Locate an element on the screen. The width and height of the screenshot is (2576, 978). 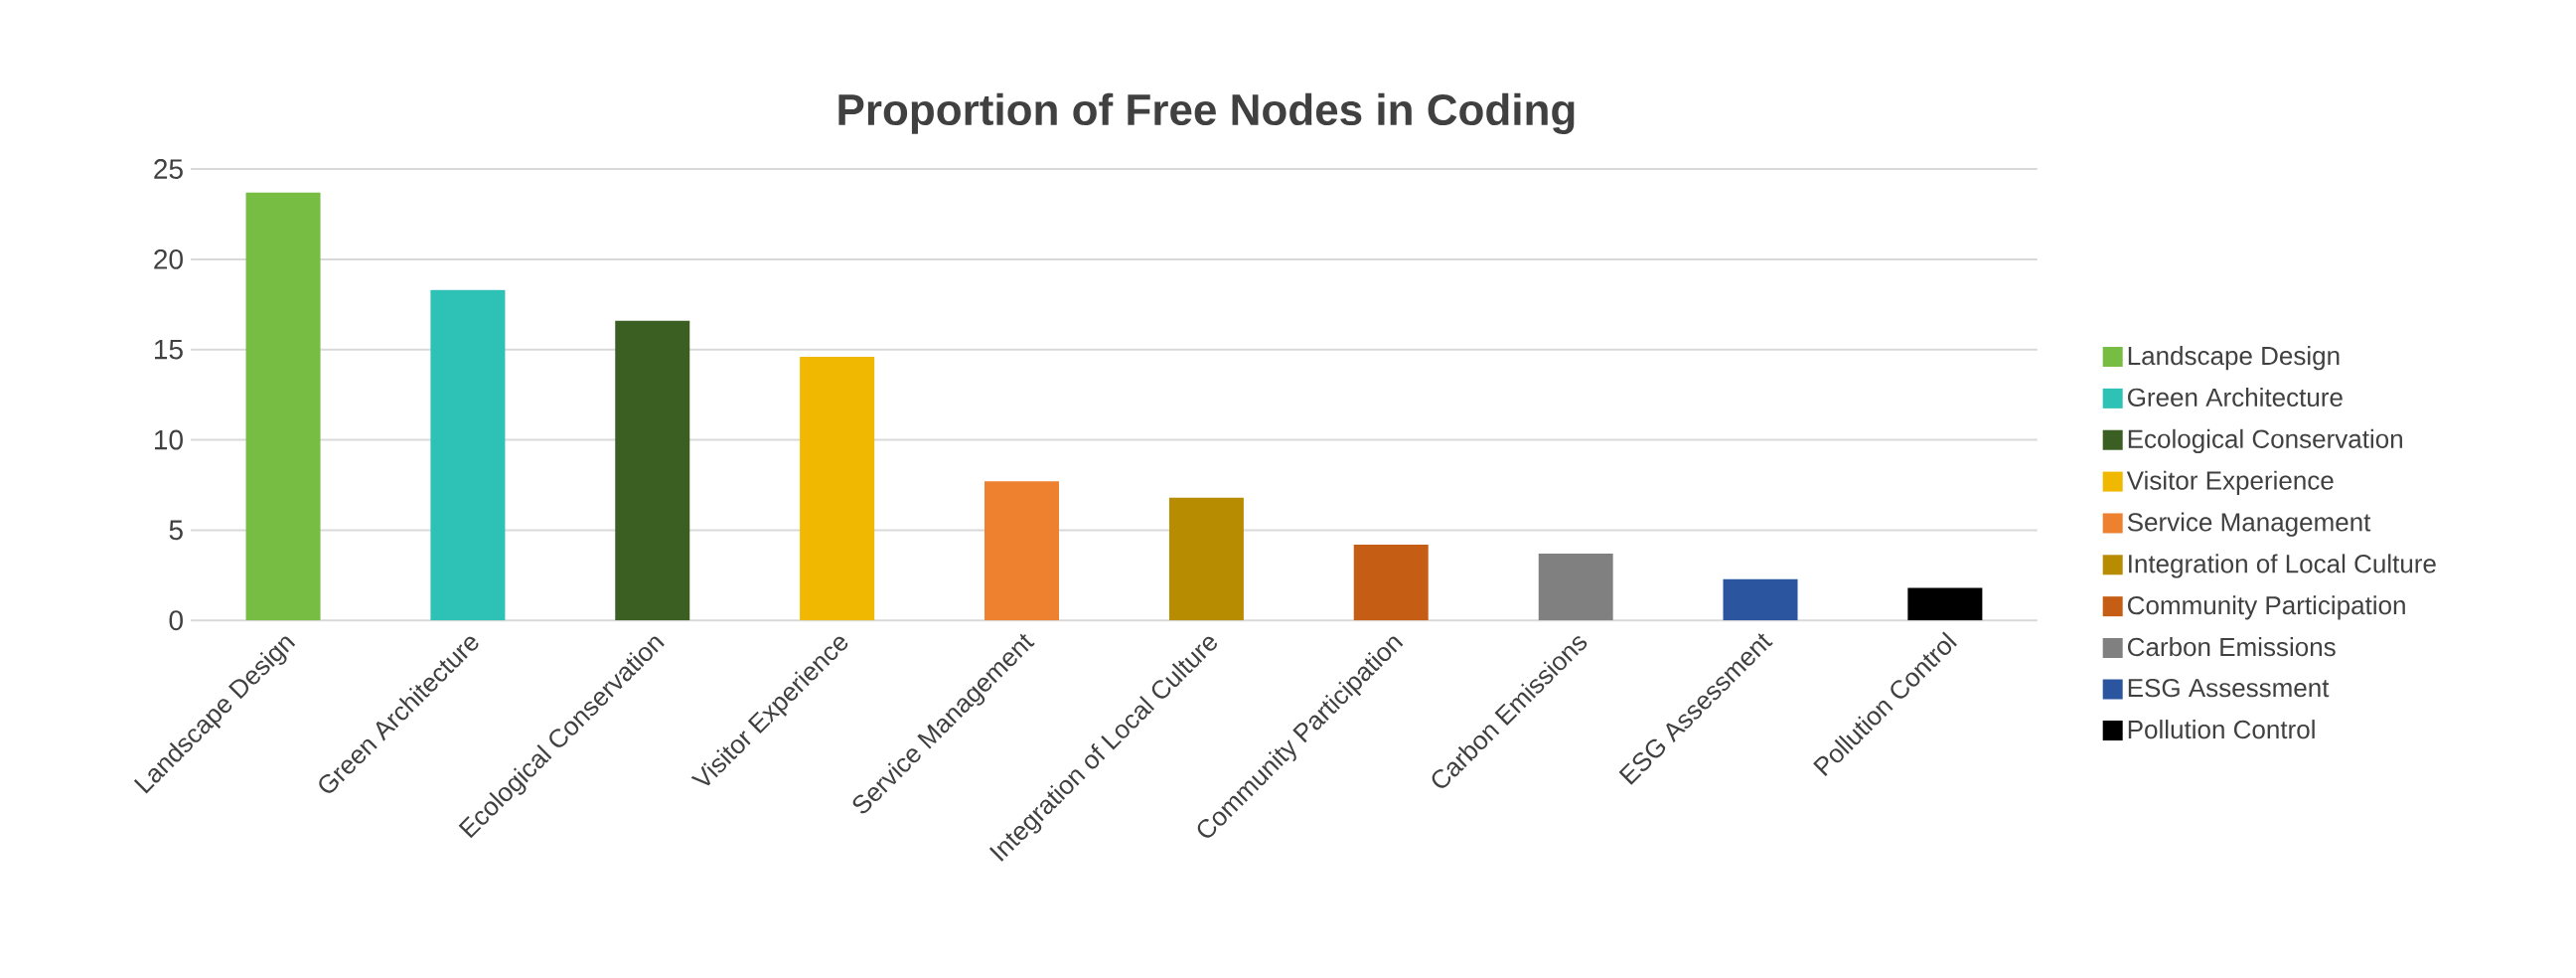
legend-label: Ecological Conservation is located at coordinates (2265, 440).